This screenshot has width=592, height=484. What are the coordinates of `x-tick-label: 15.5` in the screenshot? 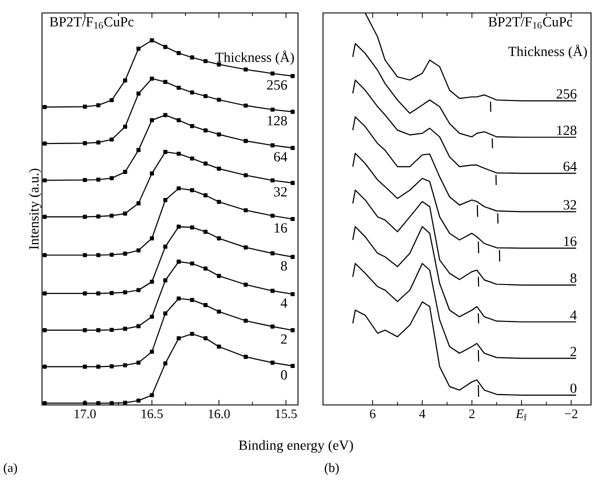 It's located at (286, 414).